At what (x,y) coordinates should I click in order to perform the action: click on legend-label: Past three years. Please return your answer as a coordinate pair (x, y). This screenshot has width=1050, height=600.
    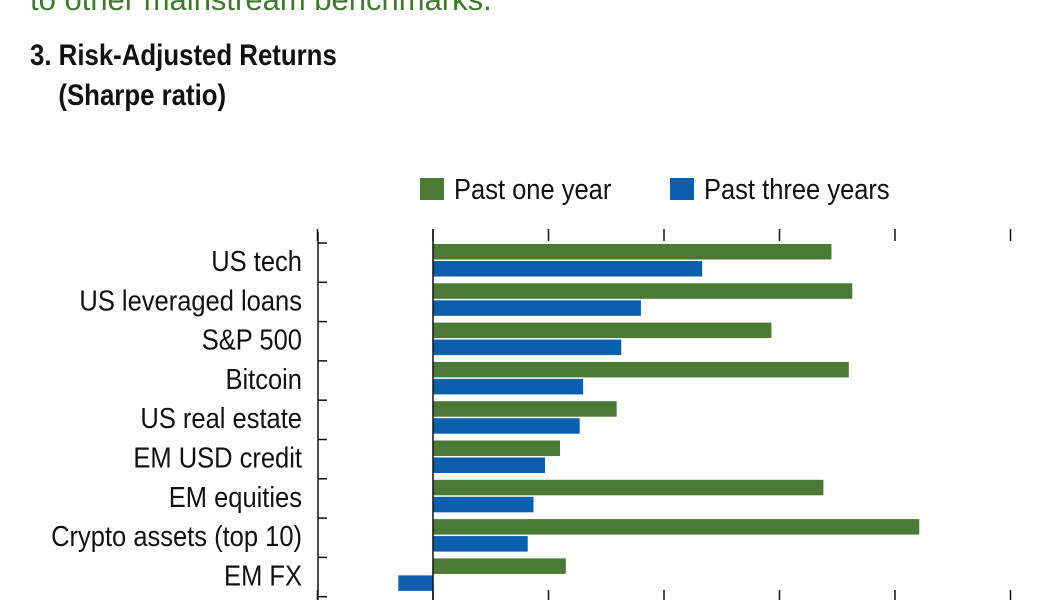
    Looking at the image, I should click on (797, 188).